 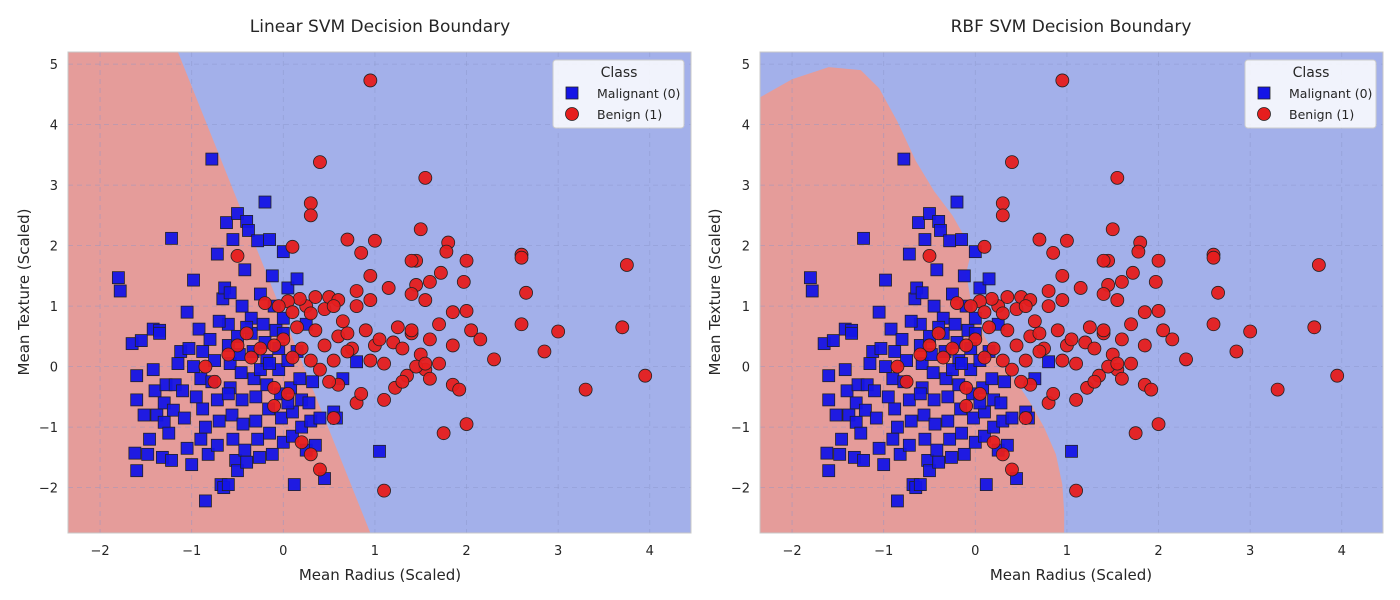 I want to click on x-tick-label: 3, so click(x=1250, y=551).